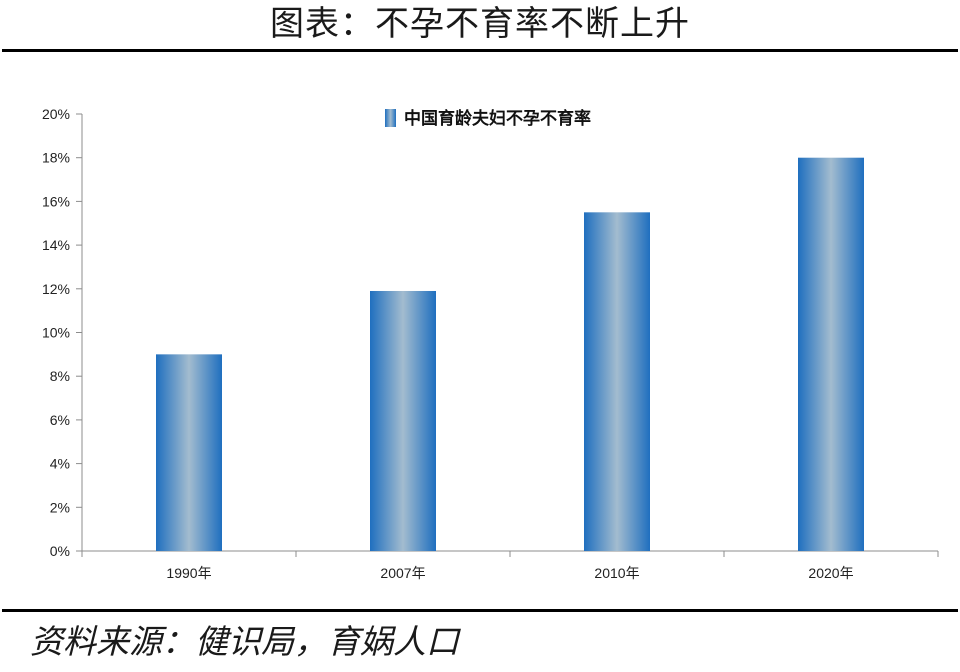  I want to click on legend-label: 中国育龄夫妇不孕不育率, so click(497, 118).